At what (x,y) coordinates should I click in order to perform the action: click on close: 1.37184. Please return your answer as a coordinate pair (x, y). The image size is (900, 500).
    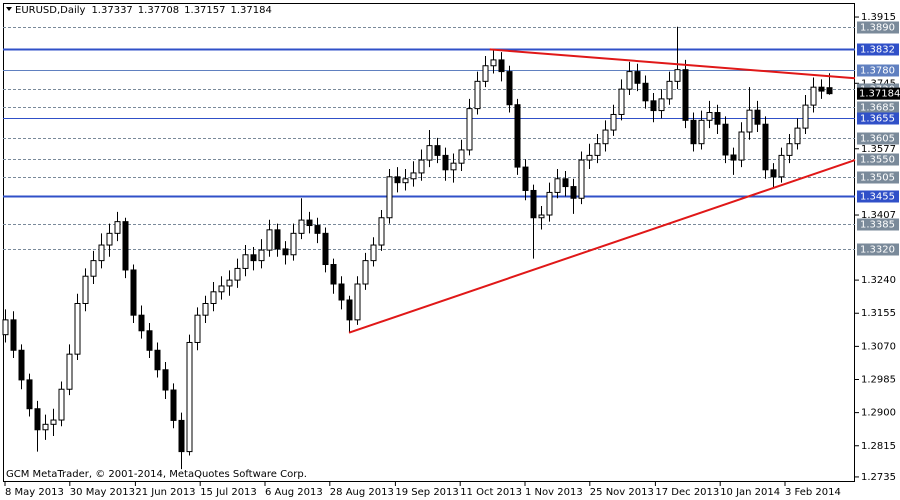
    Looking at the image, I should click on (251, 10).